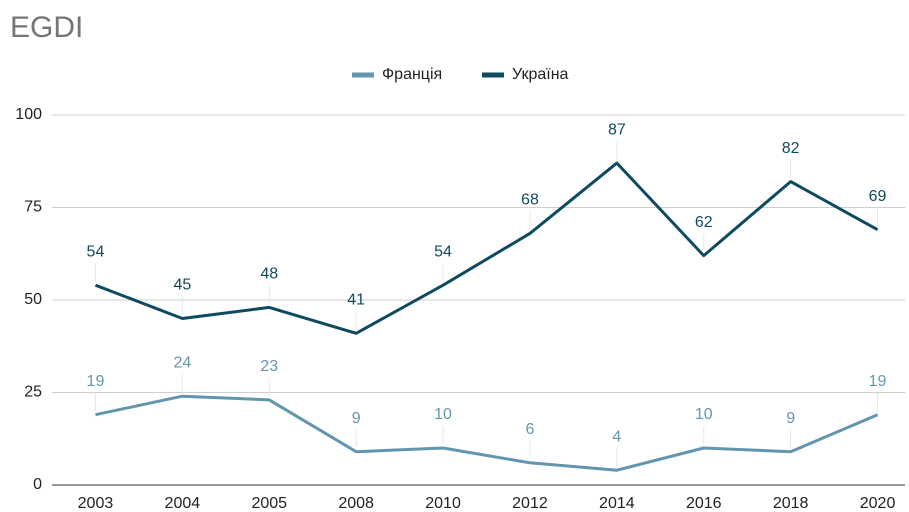  What do you see at coordinates (443, 503) in the screenshot?
I see `x-tick-label: 2010` at bounding box center [443, 503].